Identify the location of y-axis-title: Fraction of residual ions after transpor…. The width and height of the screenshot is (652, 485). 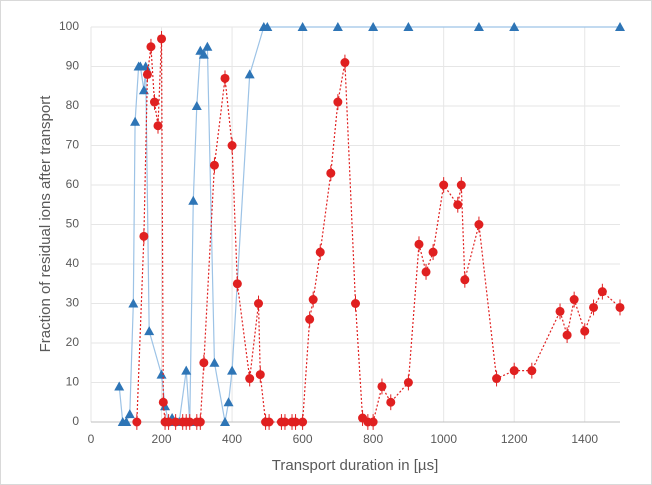
(45, 224).